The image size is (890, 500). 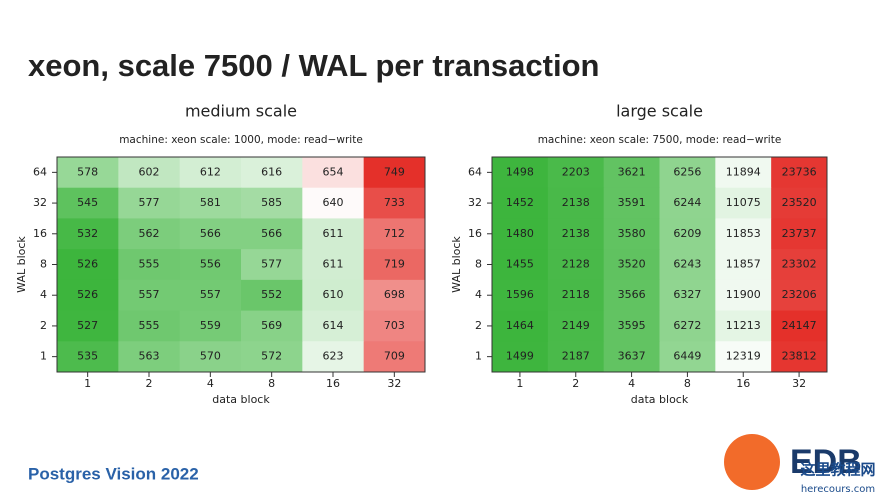 I want to click on cell-label: 719, so click(x=394, y=264).